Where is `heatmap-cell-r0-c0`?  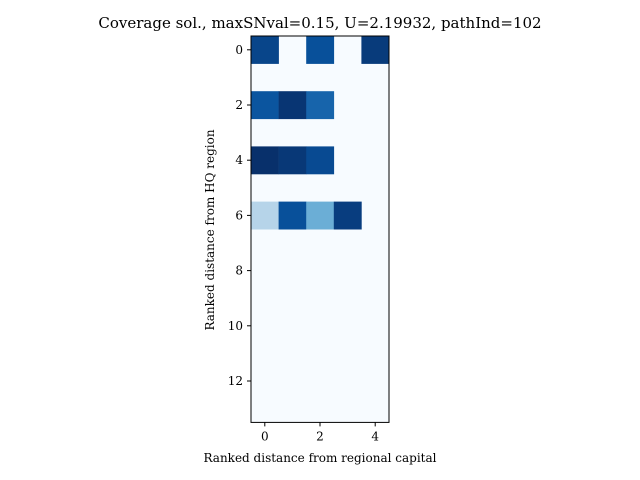
heatmap-cell-r0-c0 is located at coordinates (265, 50).